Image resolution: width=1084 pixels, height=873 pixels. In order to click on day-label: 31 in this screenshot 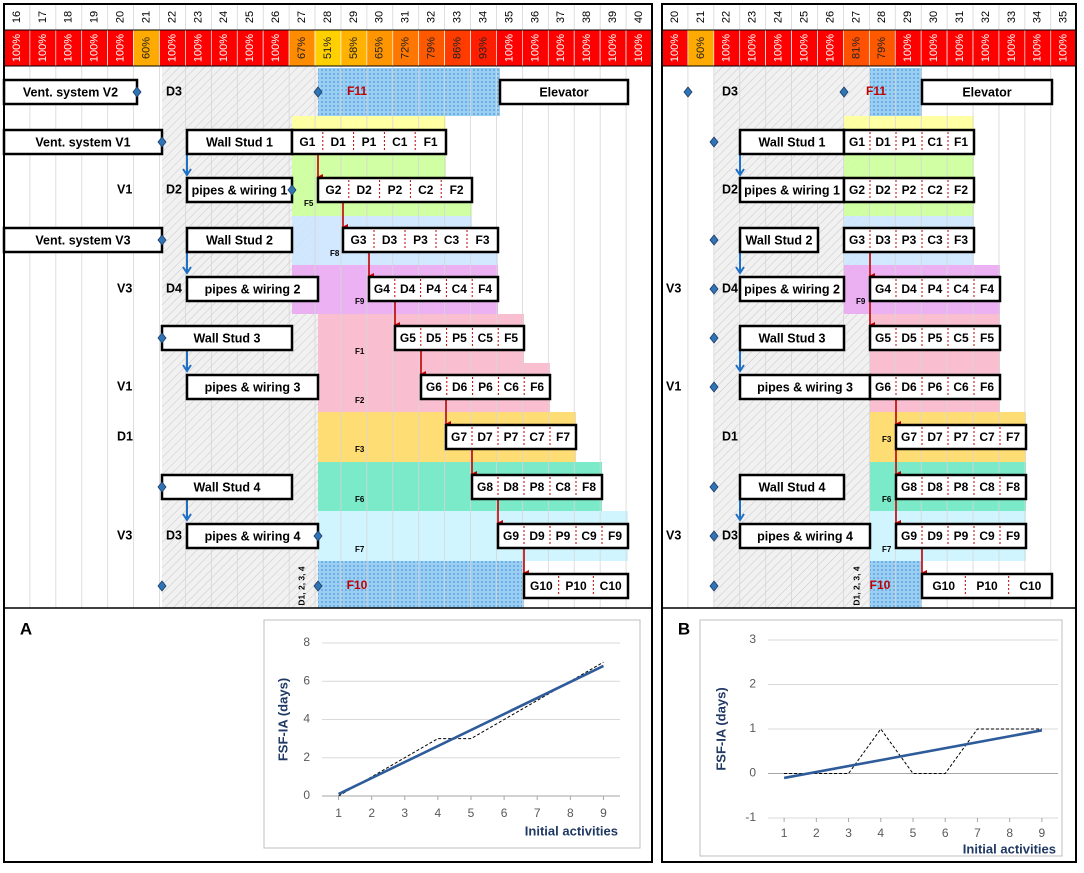, I will do `click(406, 17)`.